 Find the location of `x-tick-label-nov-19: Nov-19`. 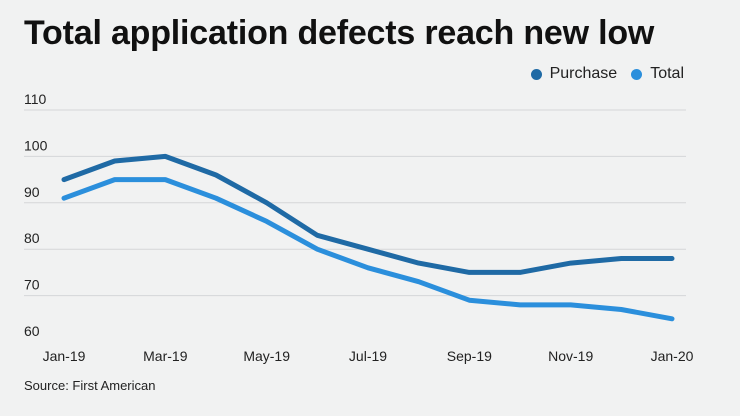

x-tick-label-nov-19: Nov-19 is located at coordinates (570, 356).